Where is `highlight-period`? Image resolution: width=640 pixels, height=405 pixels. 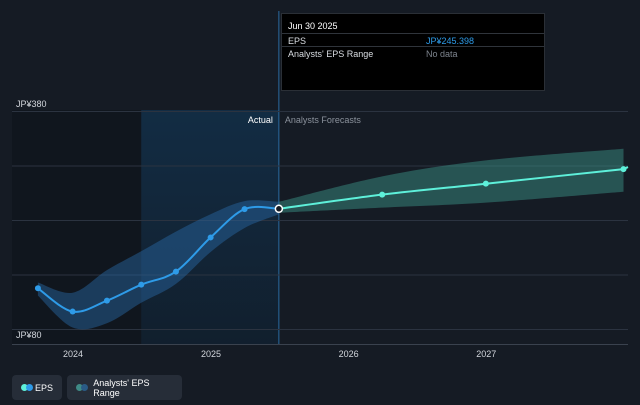 highlight-period is located at coordinates (210, 227).